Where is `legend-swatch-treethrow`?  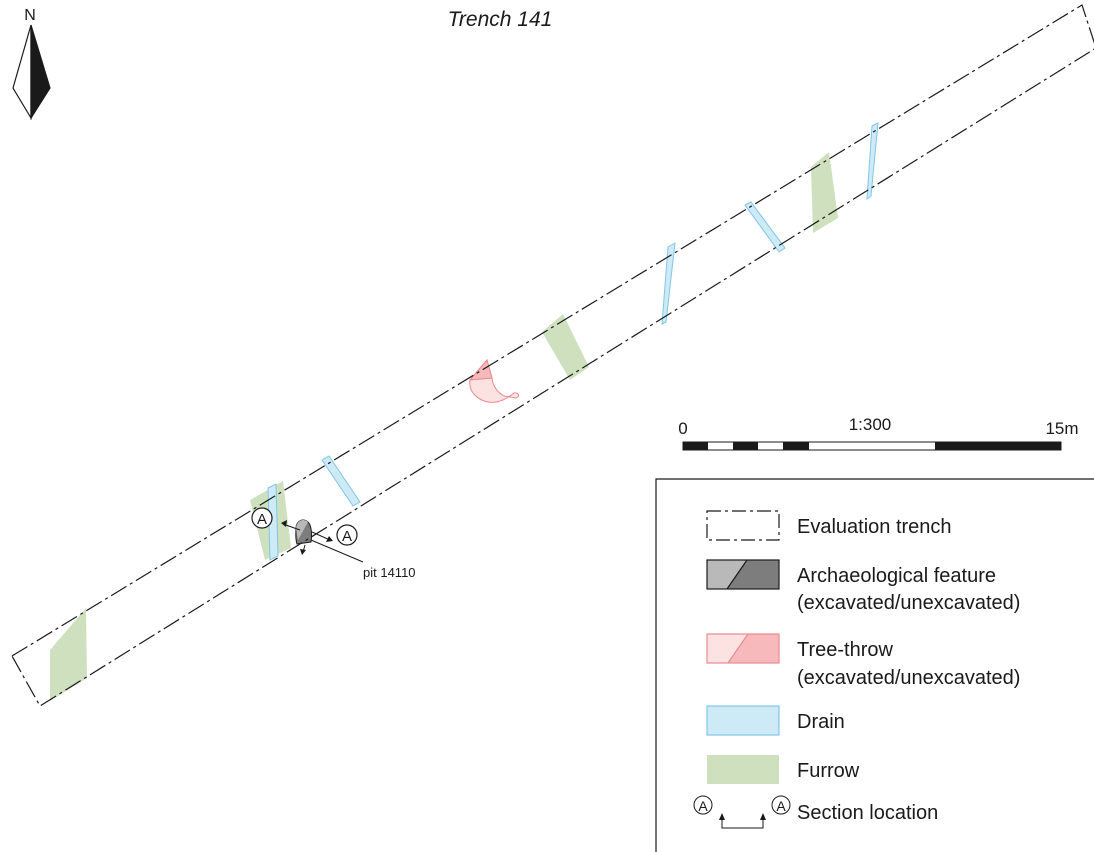 legend-swatch-treethrow is located at coordinates (743, 648).